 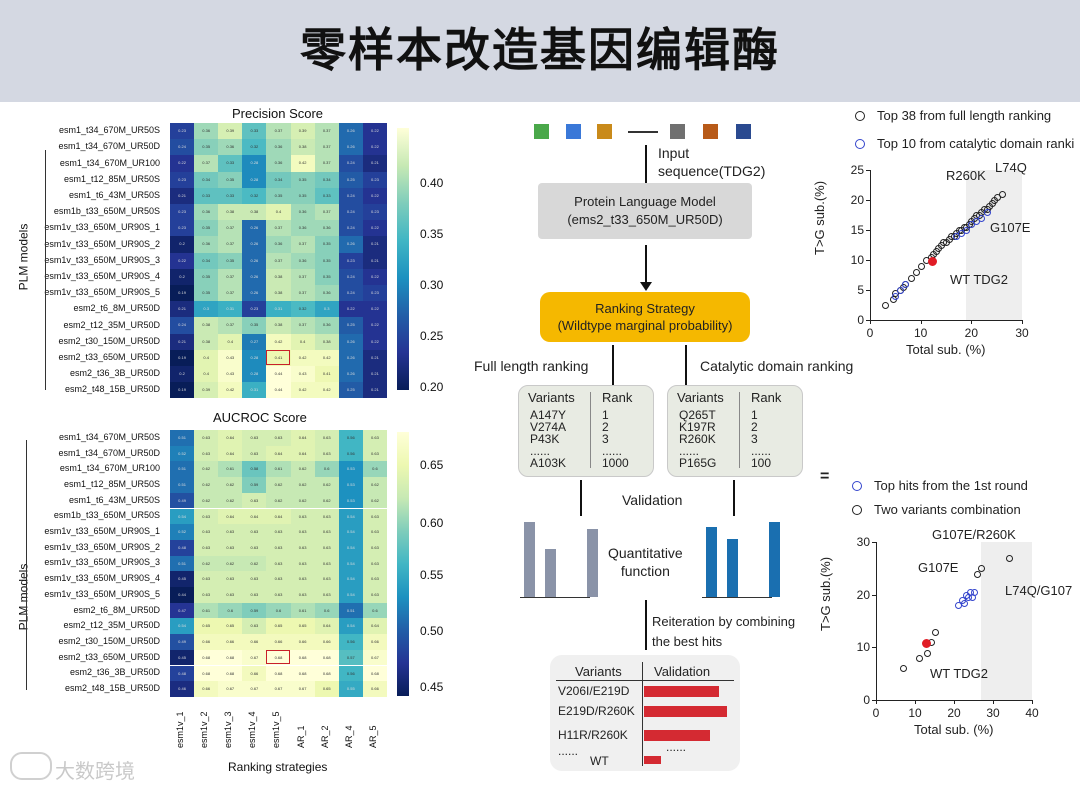 I want to click on y-axis-label: T>G sub.(%), so click(x=825, y=593).